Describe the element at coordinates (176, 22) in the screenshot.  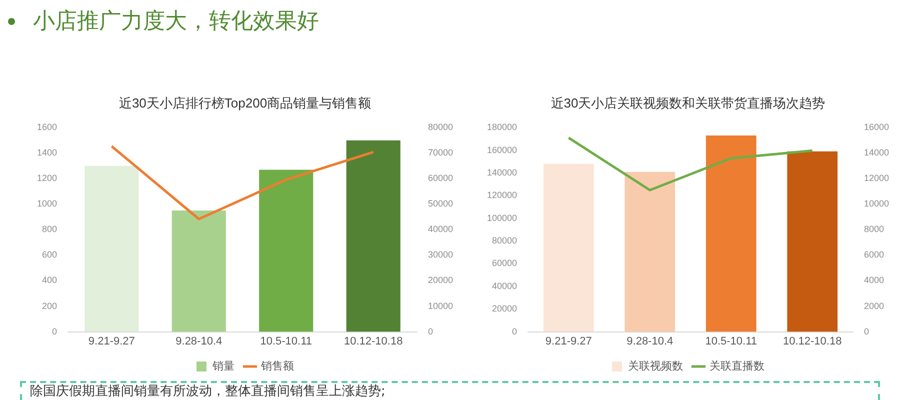
I see `text: 小店推广力度大，转化效果好` at that location.